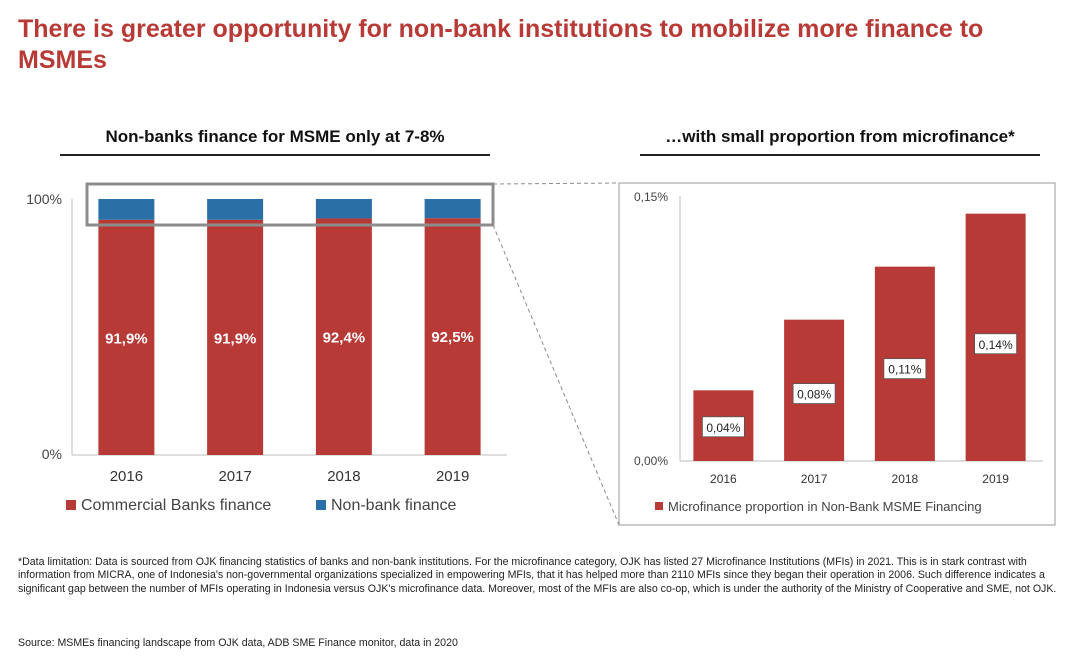 Image resolution: width=1075 pixels, height=656 pixels. What do you see at coordinates (176, 505) in the screenshot?
I see `legend-label-bank: Commercial Banks finance` at bounding box center [176, 505].